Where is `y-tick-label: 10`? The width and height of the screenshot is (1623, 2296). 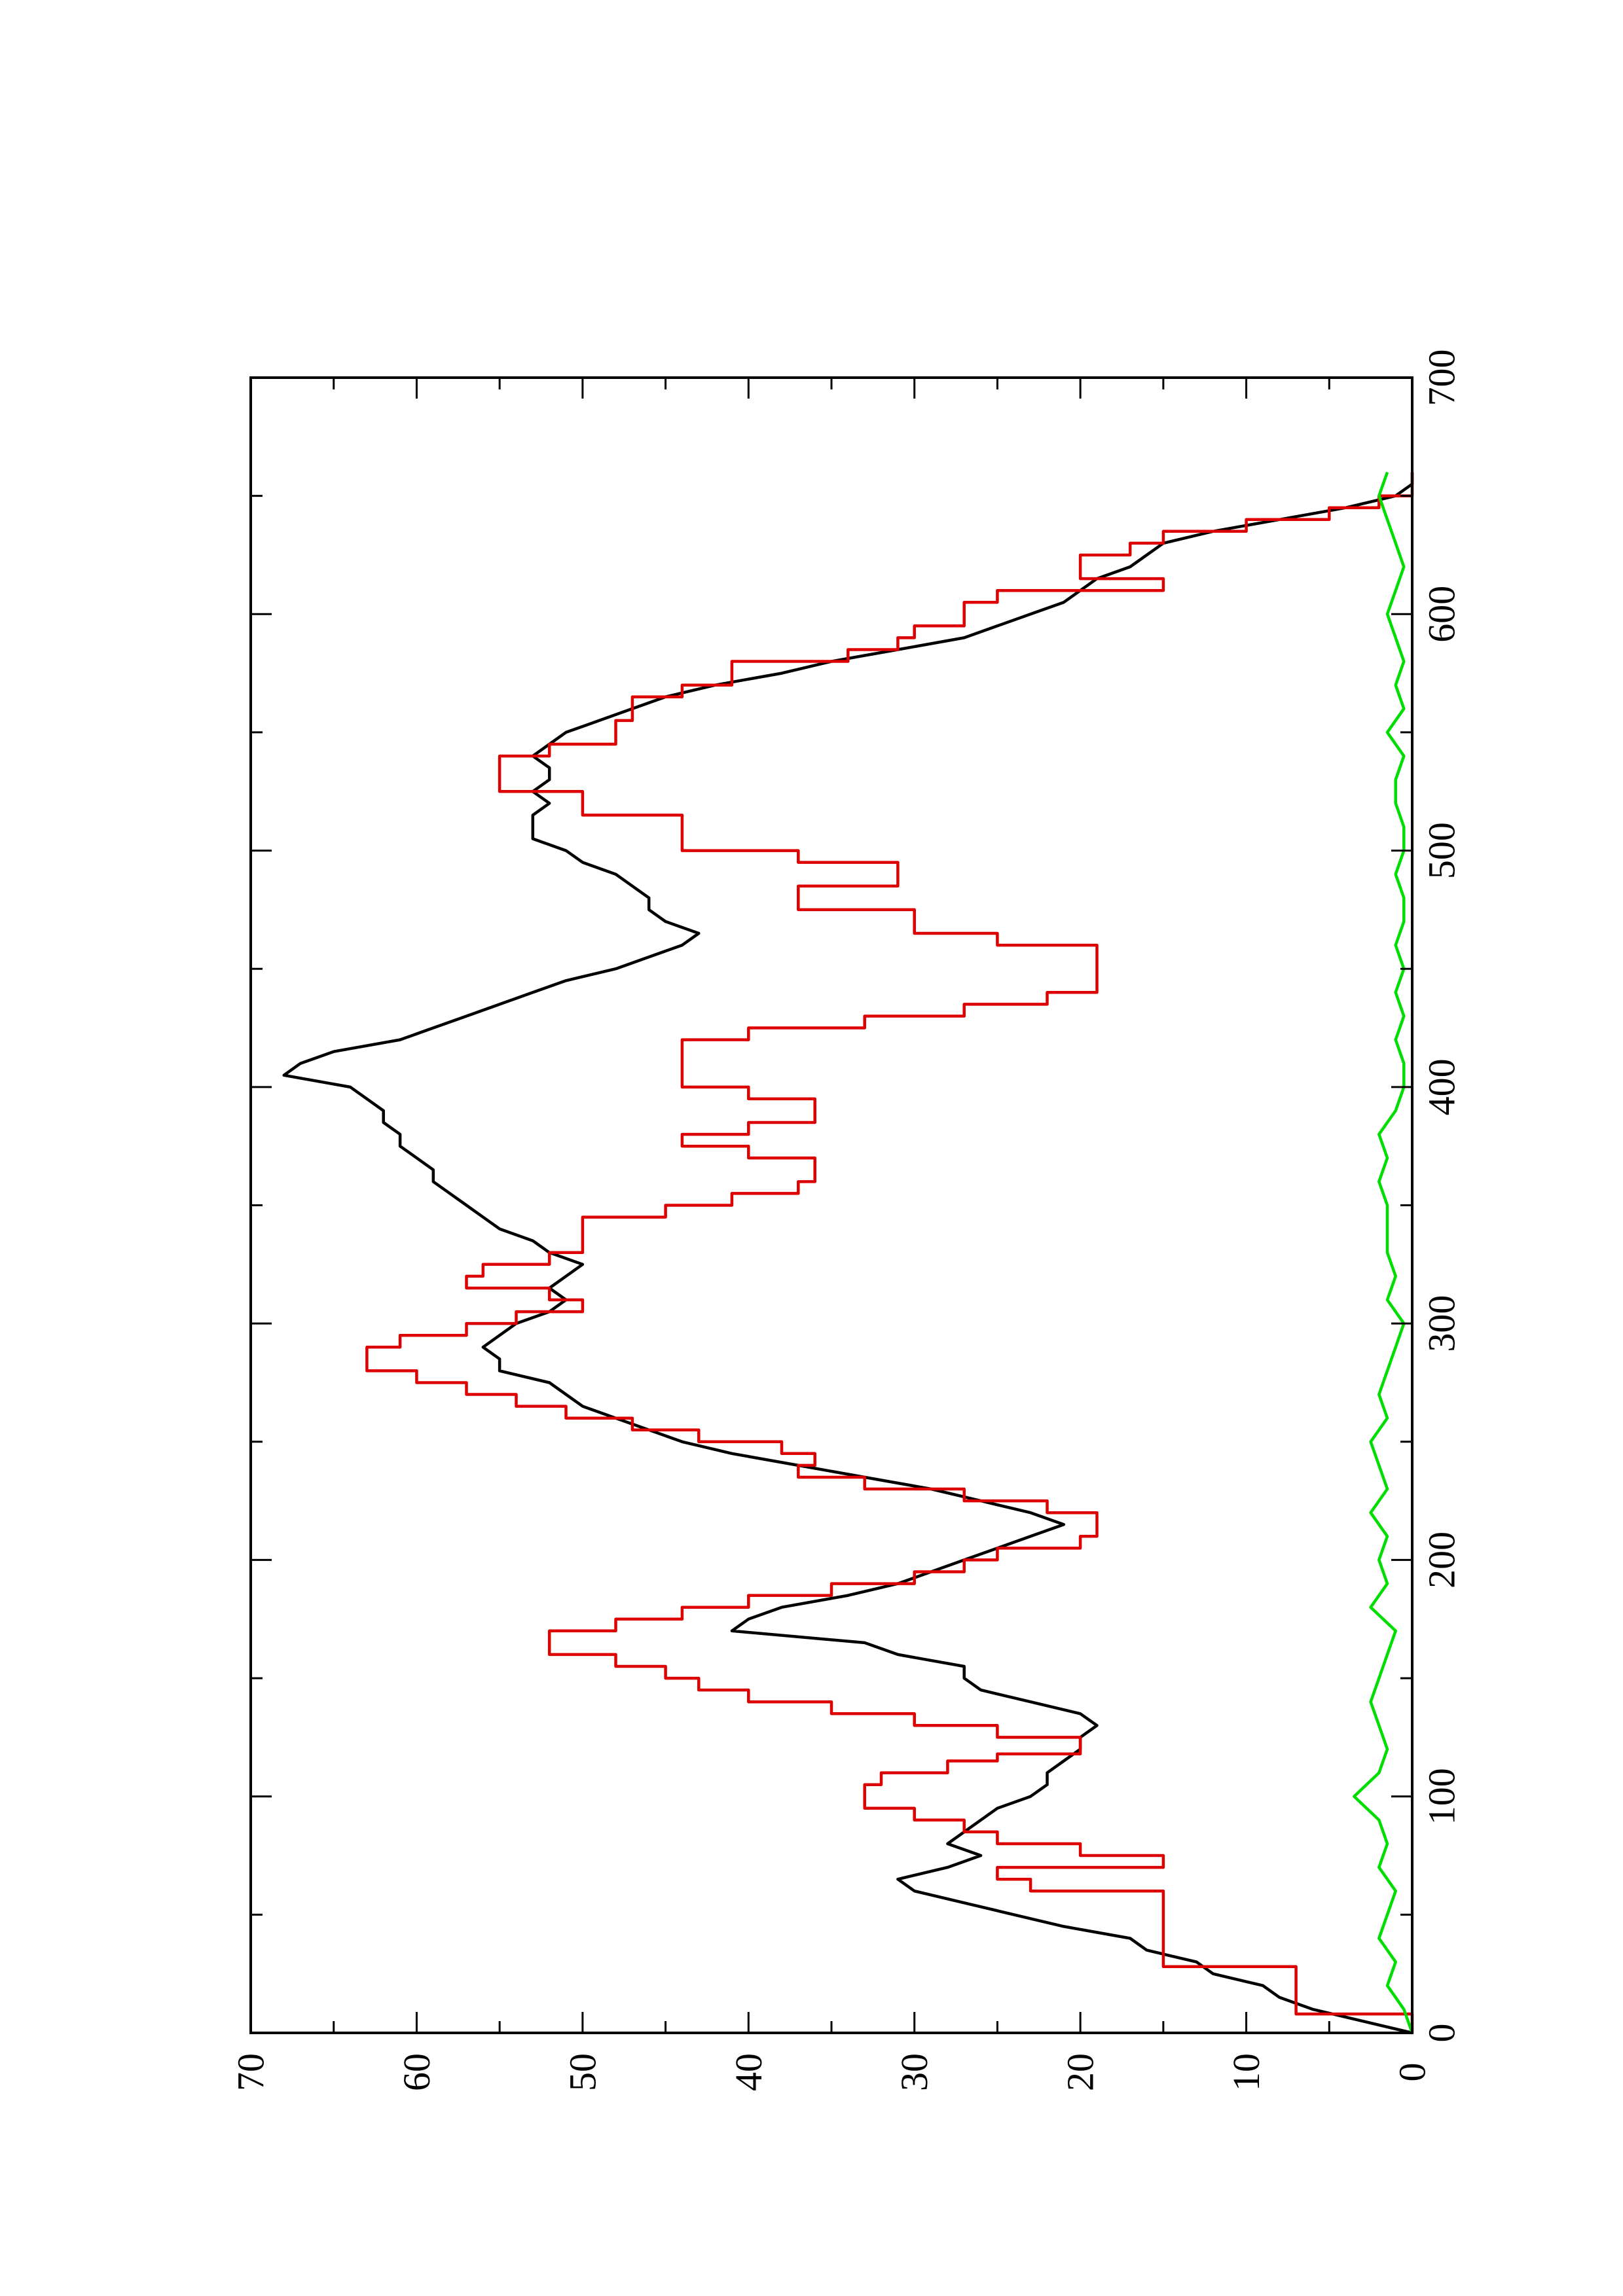 y-tick-label: 10 is located at coordinates (1246, 2072).